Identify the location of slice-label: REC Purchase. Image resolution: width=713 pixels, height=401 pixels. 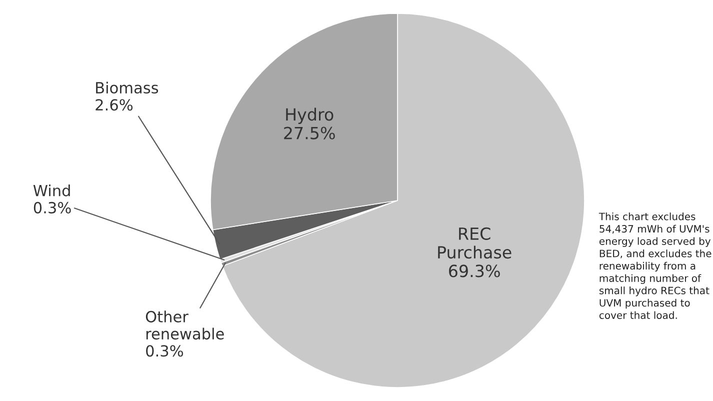
(475, 243).